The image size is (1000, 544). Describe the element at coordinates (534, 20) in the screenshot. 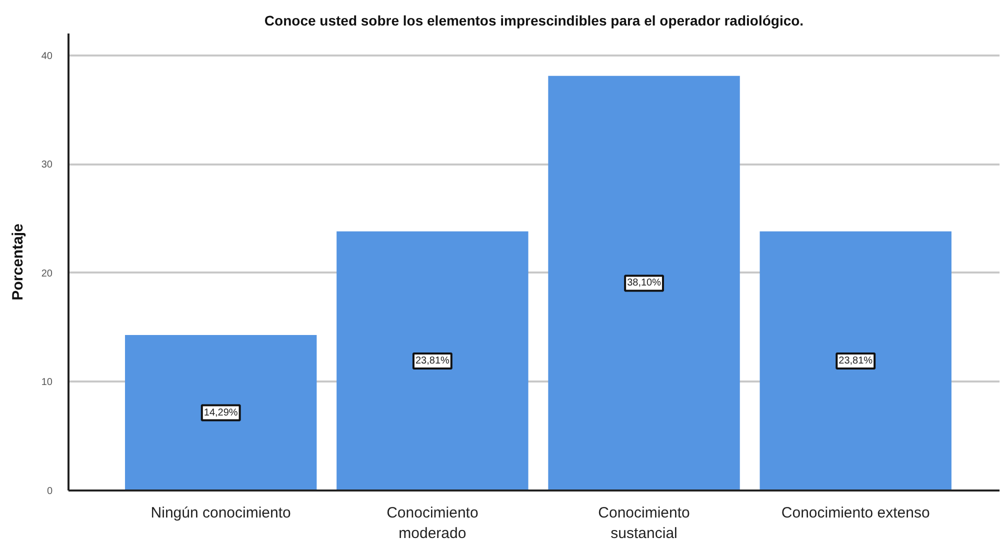

I see `chart-title: Conoce usted sobre los elementos imprescindibles para el operador radiológico.` at that location.